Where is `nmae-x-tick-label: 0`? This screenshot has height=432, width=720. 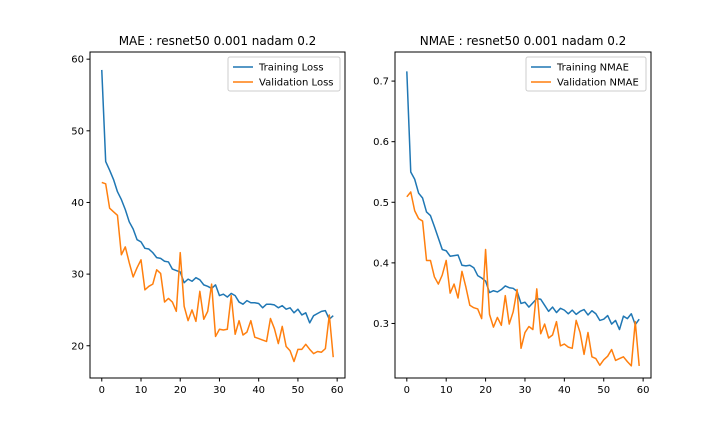
nmae-x-tick-label: 0 is located at coordinates (407, 390).